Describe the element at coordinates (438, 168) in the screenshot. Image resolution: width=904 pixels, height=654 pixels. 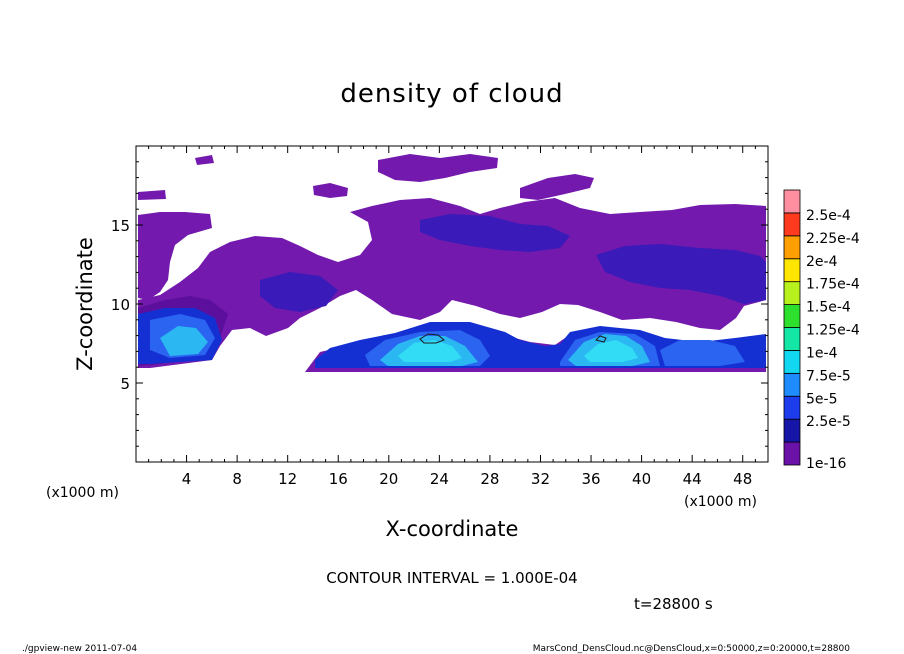
I see `cloud-patch-top-center` at that location.